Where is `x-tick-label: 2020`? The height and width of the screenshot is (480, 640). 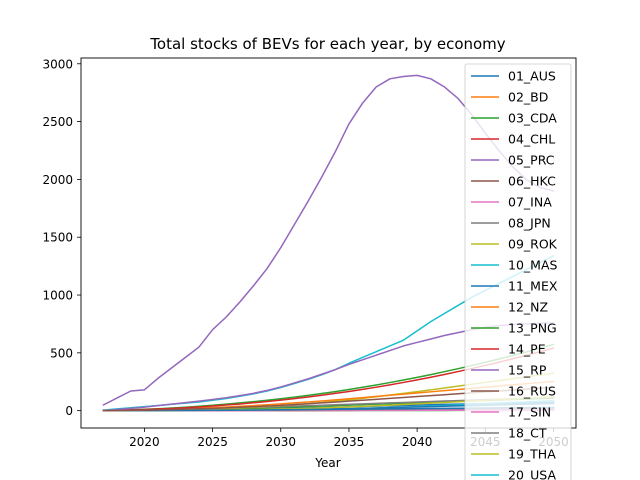 x-tick-label: 2020 is located at coordinates (144, 442).